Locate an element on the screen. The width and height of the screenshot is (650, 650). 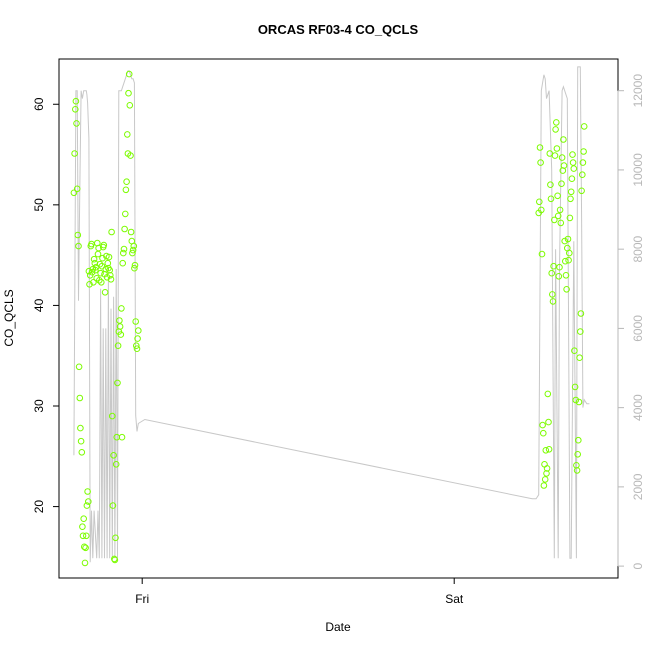
y-axis-left: 20 30 40 50 60 is located at coordinates (46, 305).